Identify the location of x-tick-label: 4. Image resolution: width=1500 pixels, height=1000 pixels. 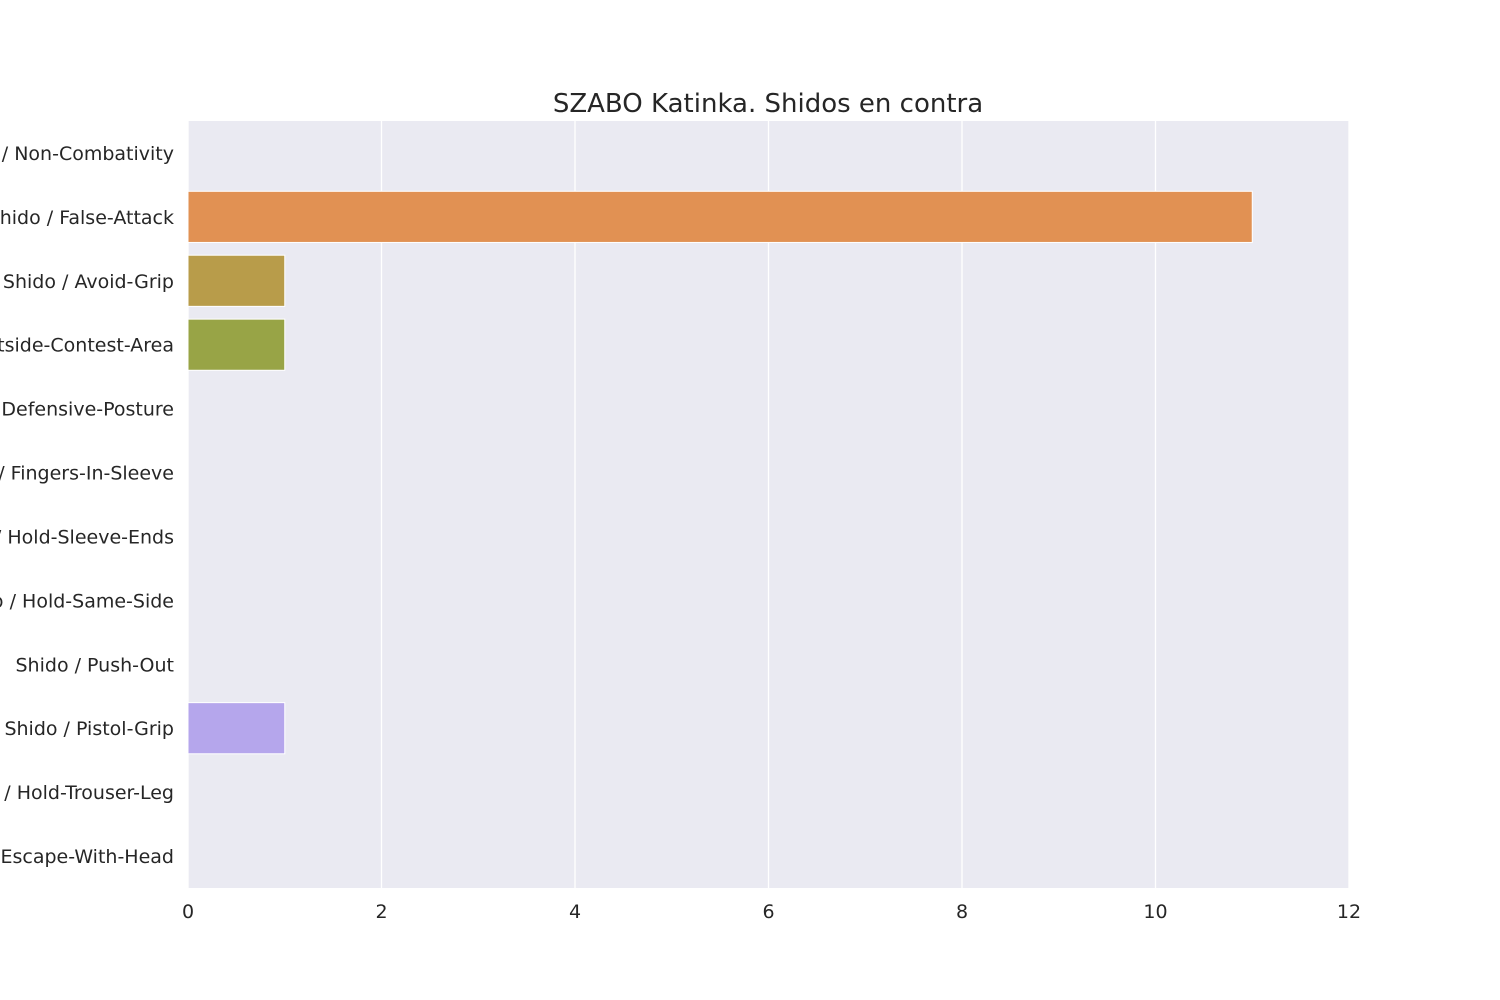
(575, 912).